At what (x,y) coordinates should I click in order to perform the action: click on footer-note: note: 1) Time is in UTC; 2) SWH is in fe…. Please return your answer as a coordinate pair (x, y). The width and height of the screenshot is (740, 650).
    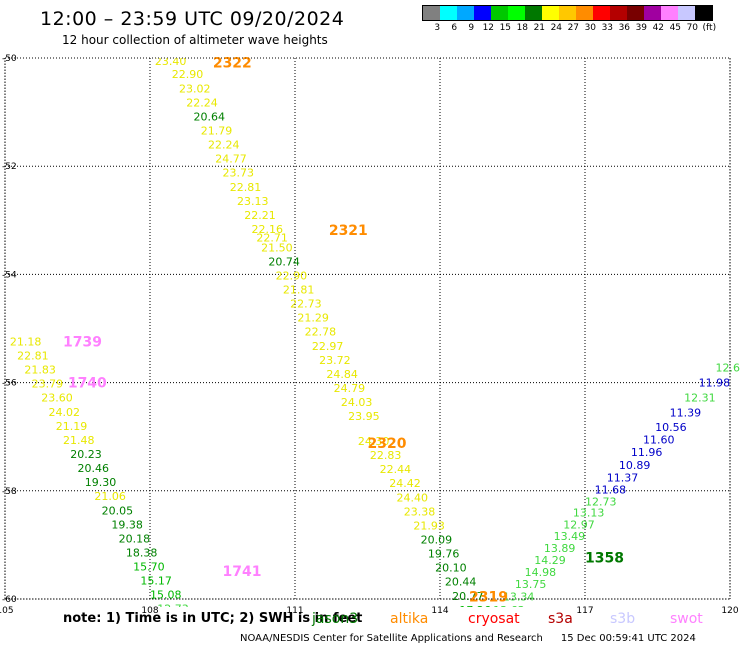
    Looking at the image, I should click on (213, 618).